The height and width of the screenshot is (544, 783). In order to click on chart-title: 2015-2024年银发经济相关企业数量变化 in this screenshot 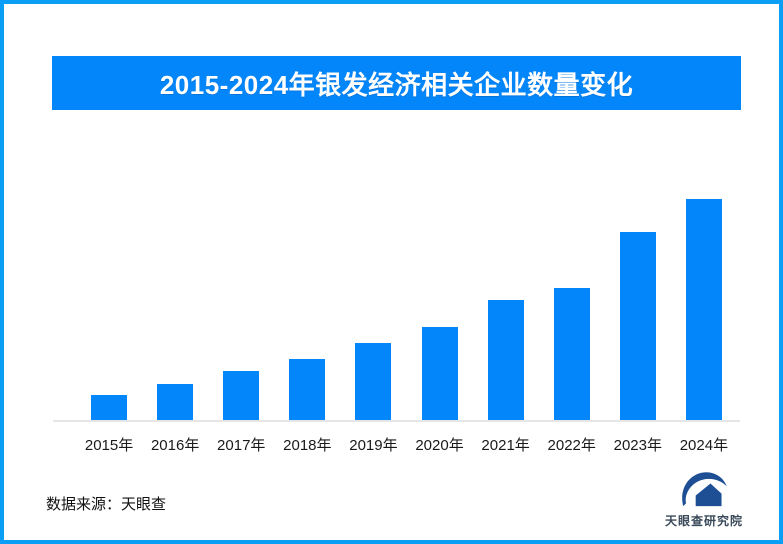, I will do `click(396, 84)`.